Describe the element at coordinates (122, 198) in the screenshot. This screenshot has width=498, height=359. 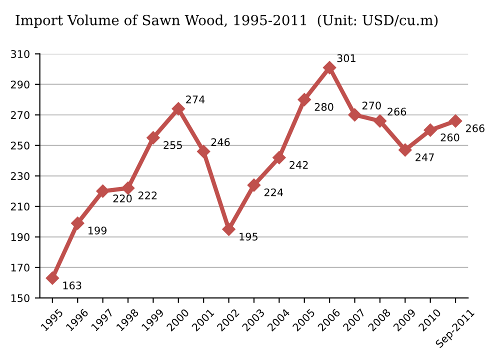
I see `data-label: 220` at that location.